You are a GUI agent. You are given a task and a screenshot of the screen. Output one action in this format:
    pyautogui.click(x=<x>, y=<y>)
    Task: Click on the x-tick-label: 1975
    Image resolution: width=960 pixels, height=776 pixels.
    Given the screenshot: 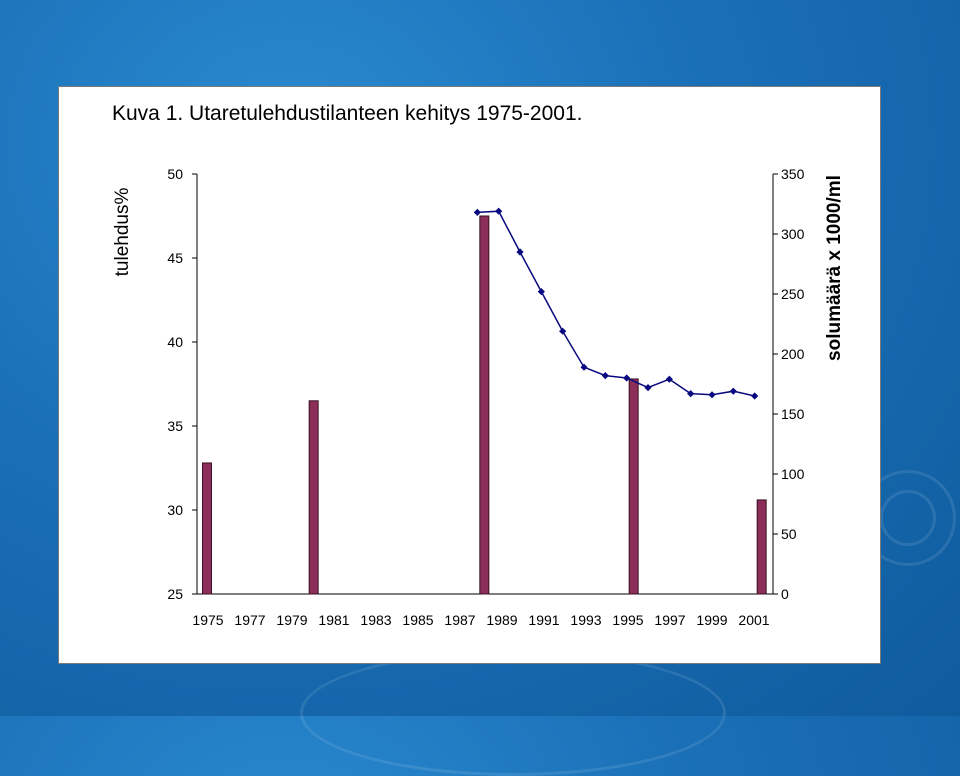 What is the action you would take?
    pyautogui.click(x=207, y=620)
    